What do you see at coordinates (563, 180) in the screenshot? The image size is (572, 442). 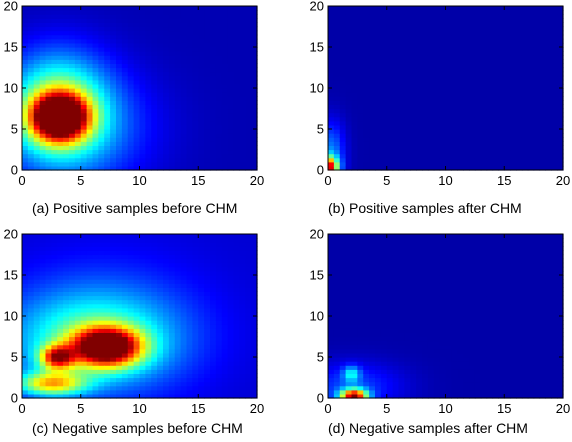 I see `x-tick-label: 20` at bounding box center [563, 180].